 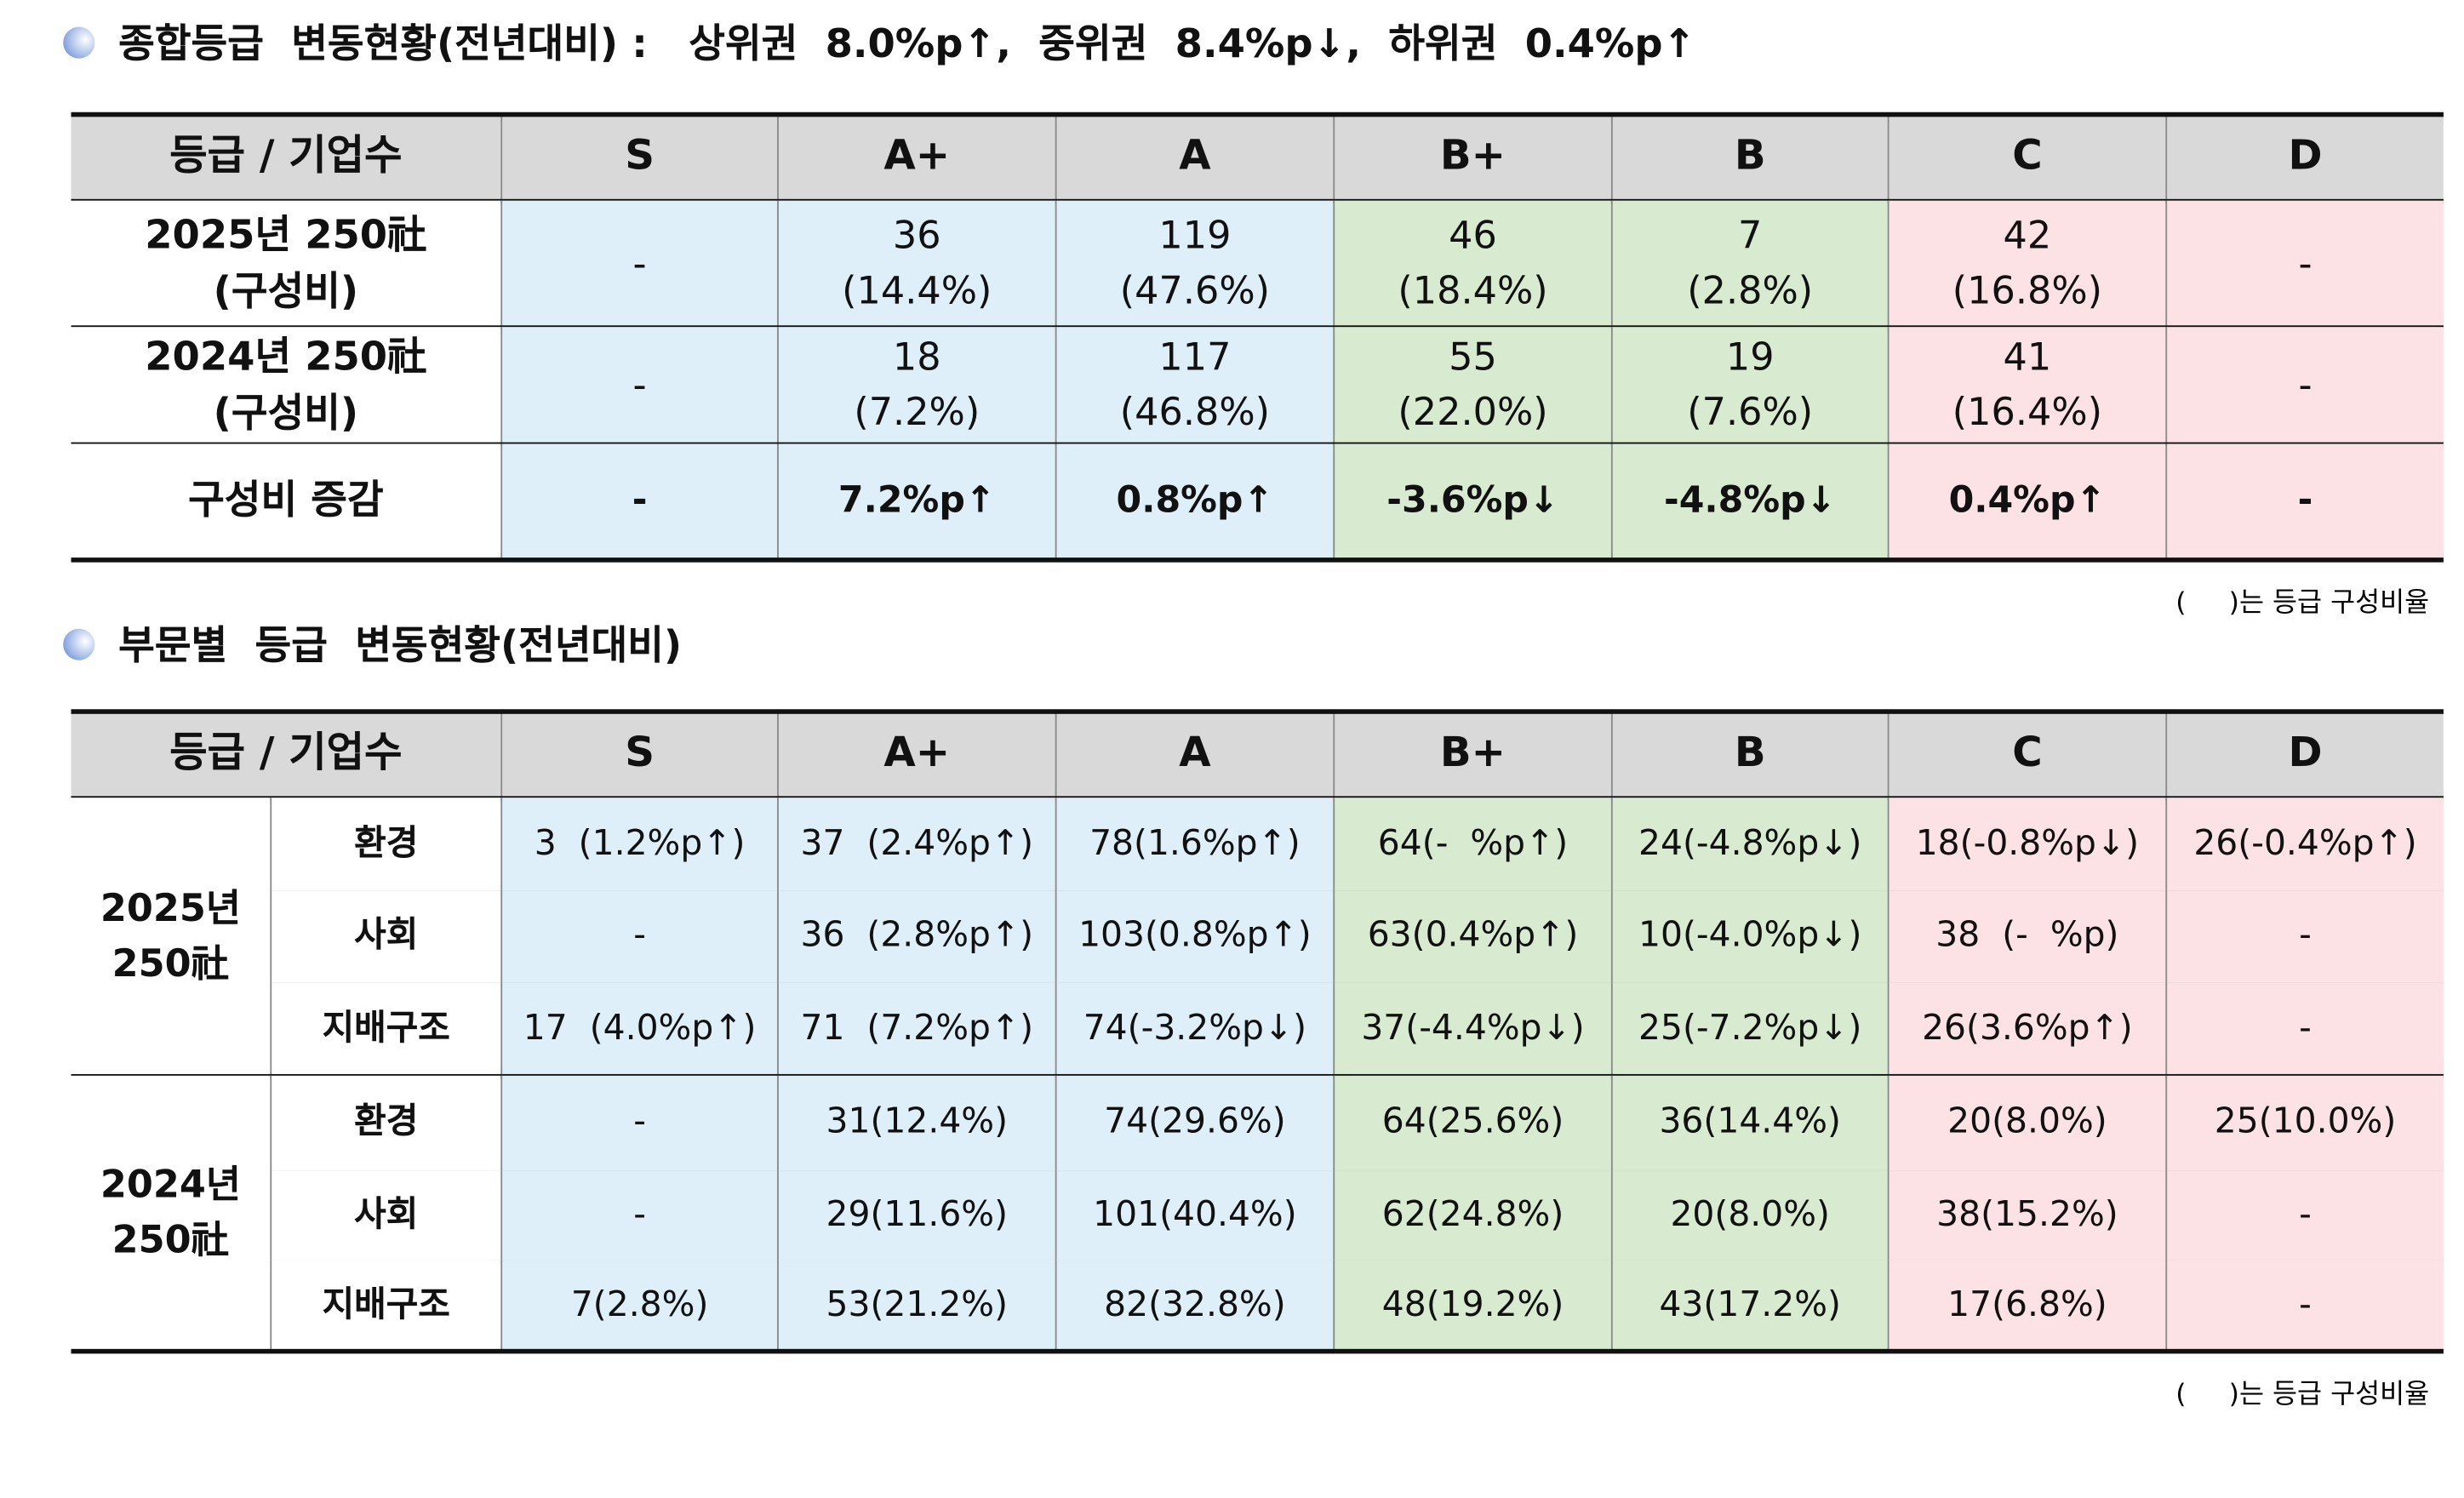 I want to click on table-cell: 117 (46.8%), so click(x=1194, y=386).